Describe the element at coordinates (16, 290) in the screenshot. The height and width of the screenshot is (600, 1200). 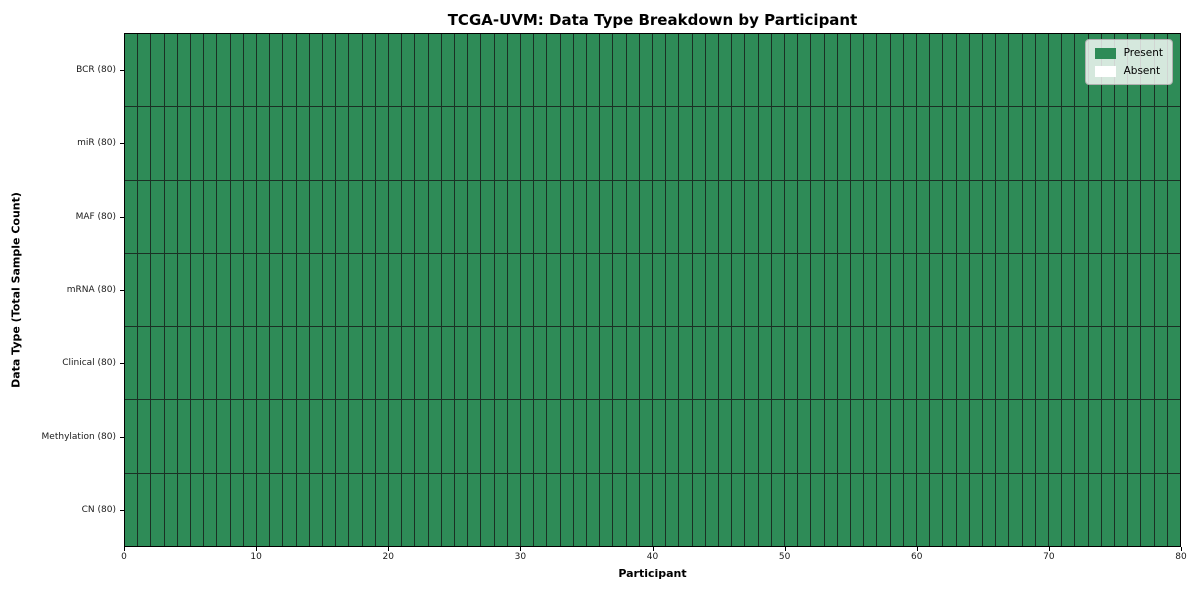
I see `y-axis-label: Data Type (Total Sample Count)` at that location.